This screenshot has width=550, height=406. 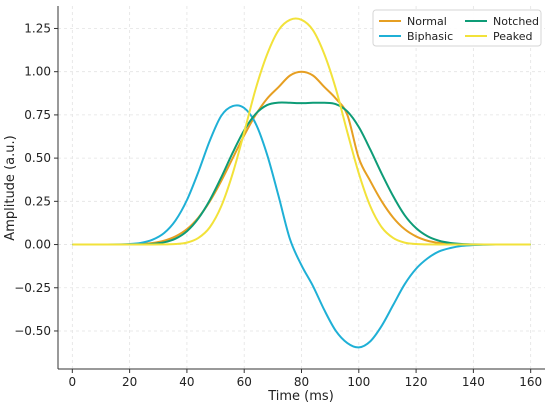 I want to click on y-tick-label: 1.00, so click(x=37, y=72).